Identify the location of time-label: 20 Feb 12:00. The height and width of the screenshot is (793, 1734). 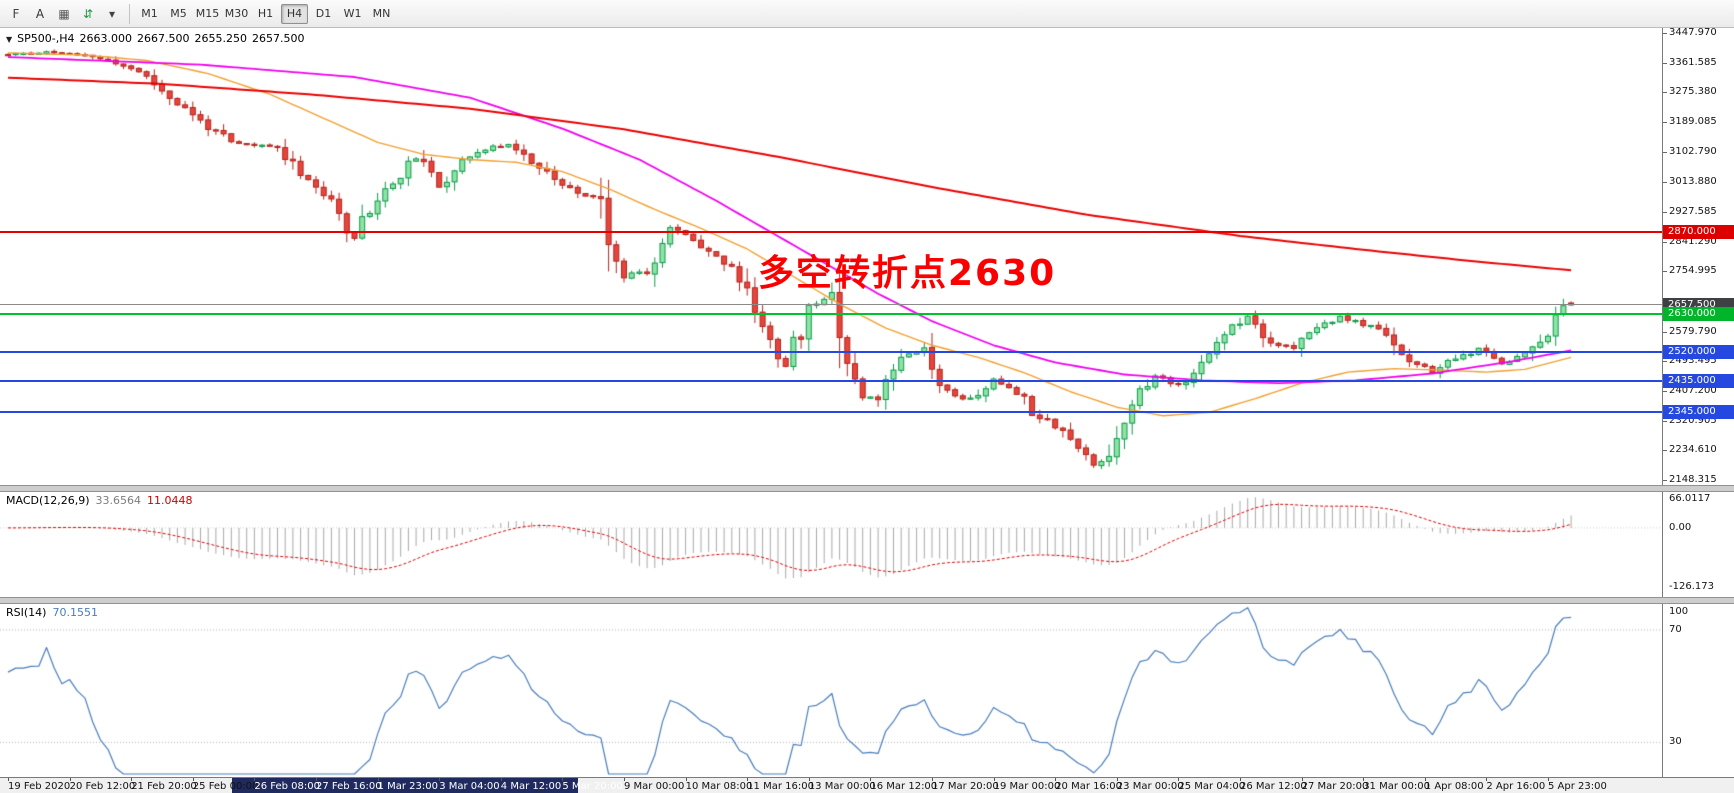
(102, 786).